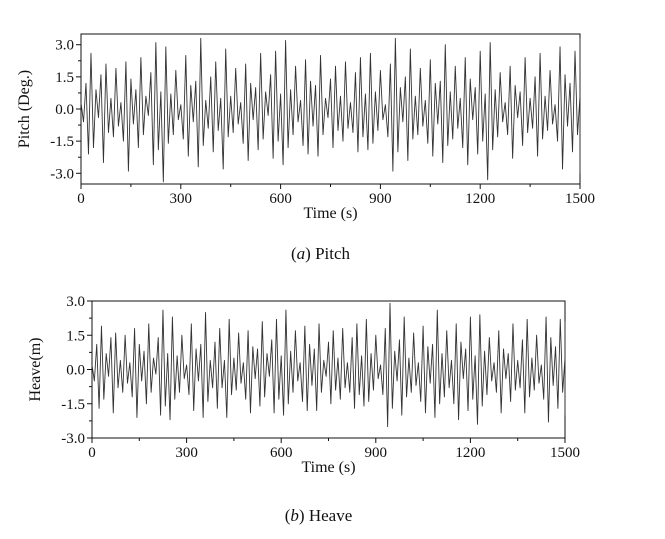 The image size is (665, 539). What do you see at coordinates (319, 515) in the screenshot?
I see `panel-caption: (b) Heave` at bounding box center [319, 515].